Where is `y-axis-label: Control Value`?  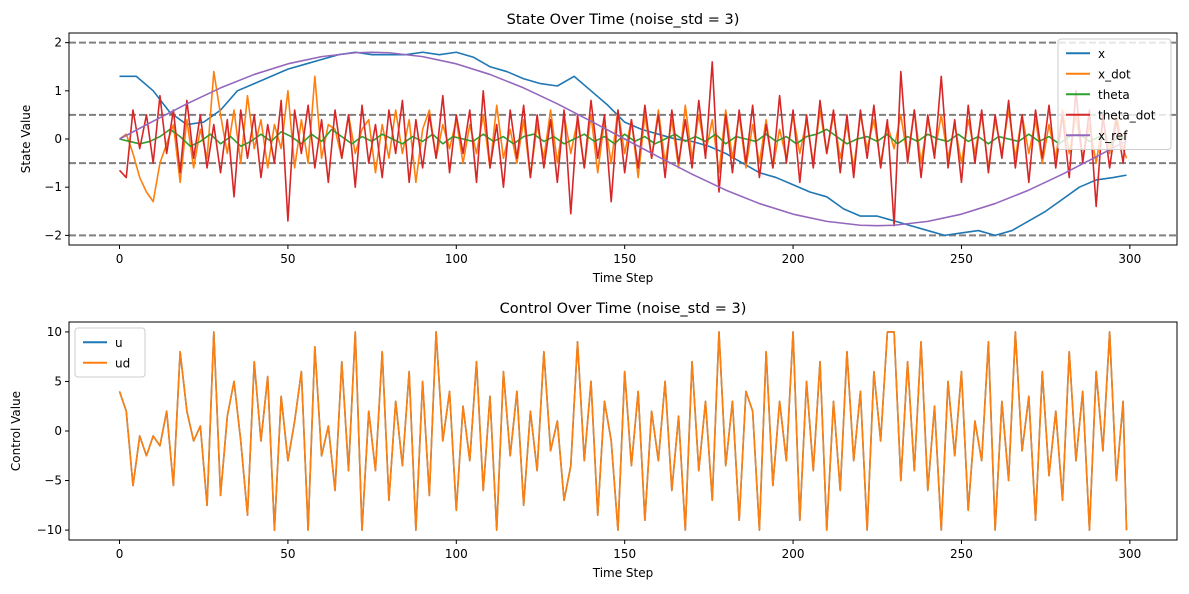 y-axis-label: Control Value is located at coordinates (16, 431).